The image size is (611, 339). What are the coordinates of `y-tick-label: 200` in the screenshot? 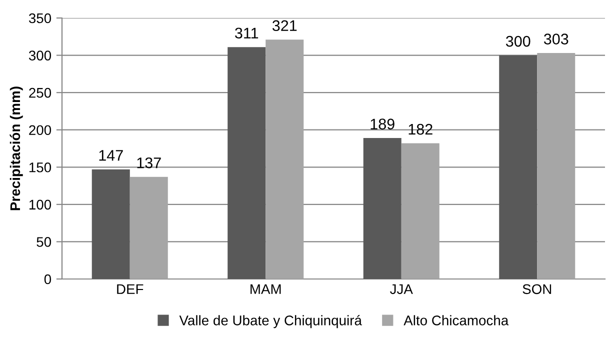 It's located at (40, 130).